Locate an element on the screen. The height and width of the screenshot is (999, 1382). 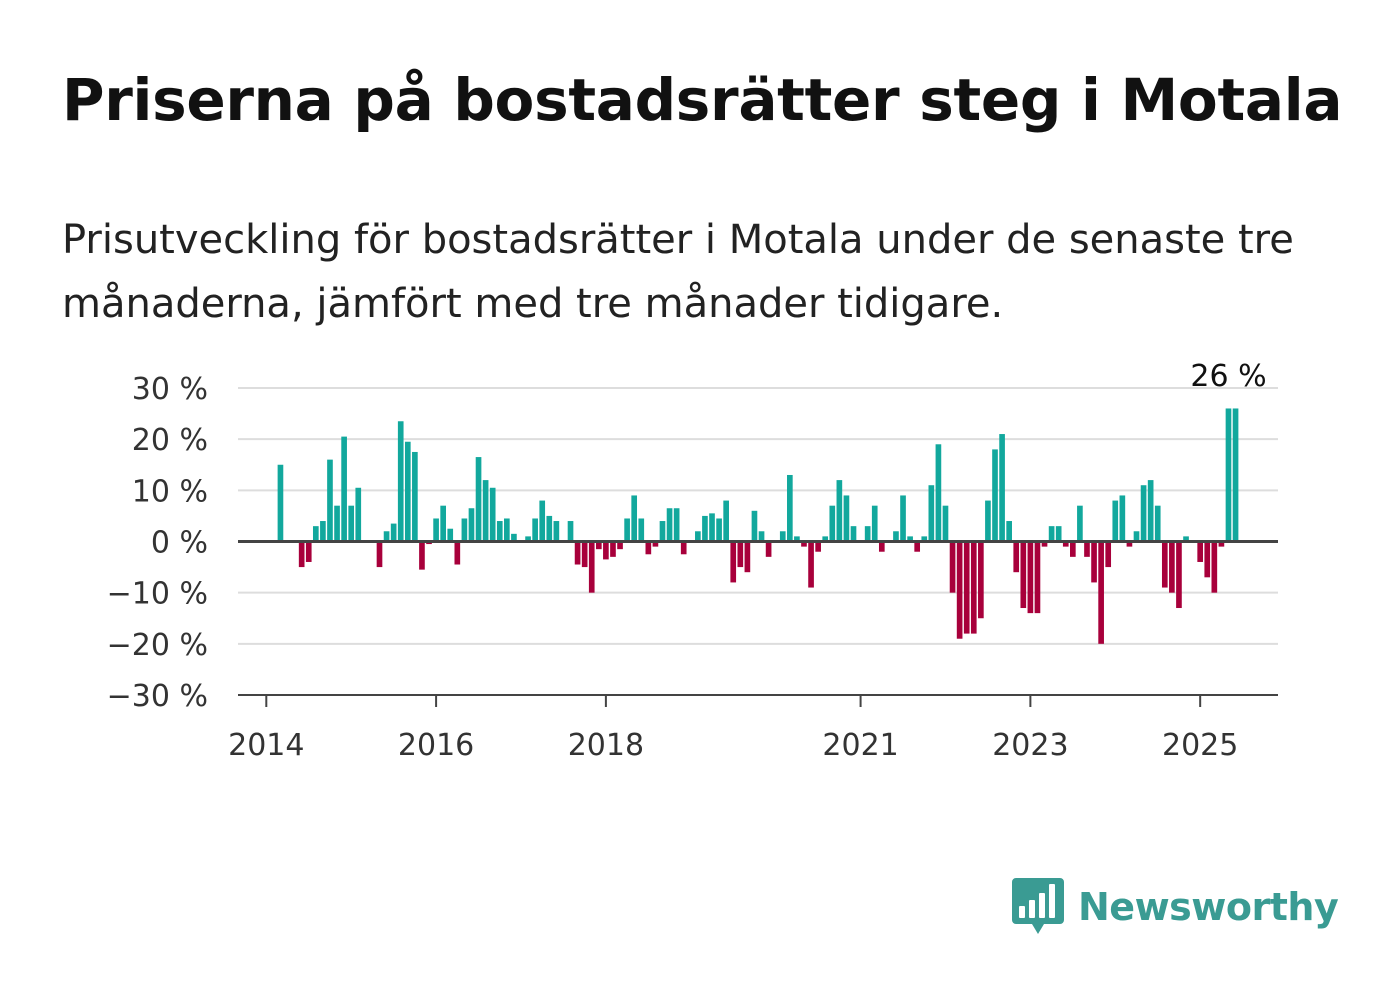
y-tick-label: 20 % is located at coordinates (170, 440).